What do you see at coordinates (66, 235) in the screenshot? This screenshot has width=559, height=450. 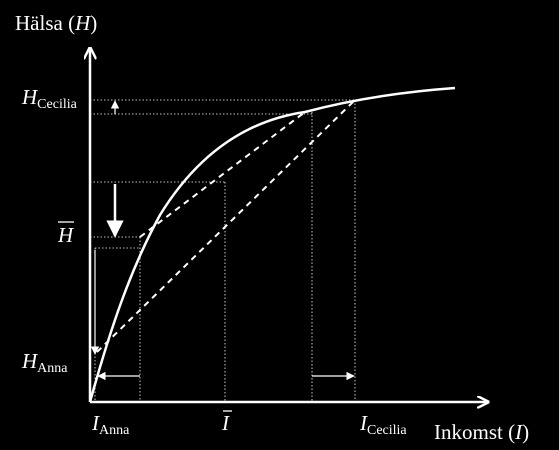 I see `h-mean: H` at bounding box center [66, 235].